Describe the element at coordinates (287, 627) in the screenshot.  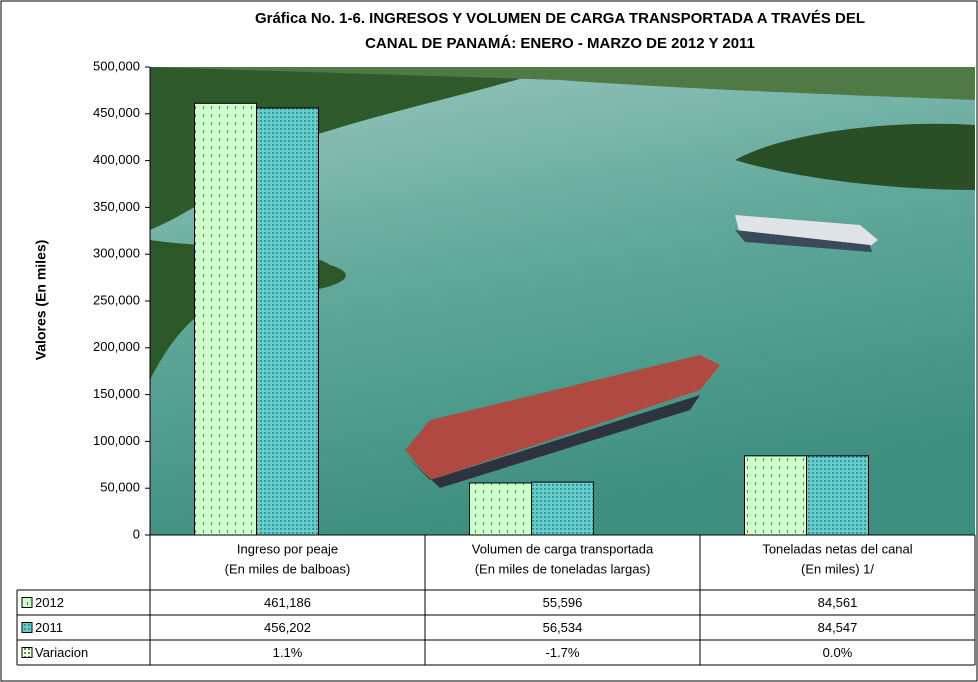
I see `data-label: 456,202` at that location.